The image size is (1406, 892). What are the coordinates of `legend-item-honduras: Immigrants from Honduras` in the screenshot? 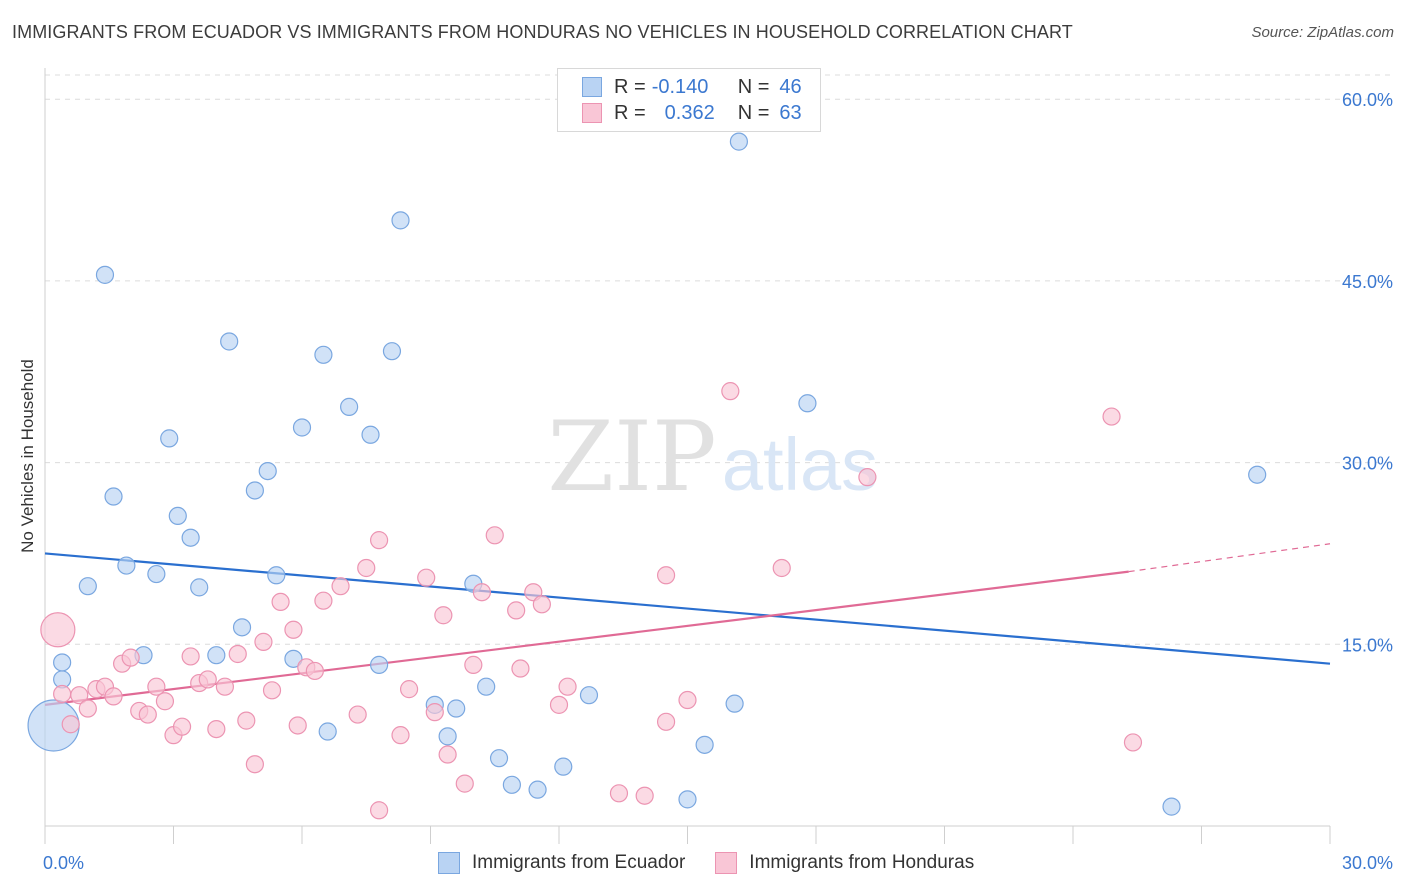 It's located at (844, 863).